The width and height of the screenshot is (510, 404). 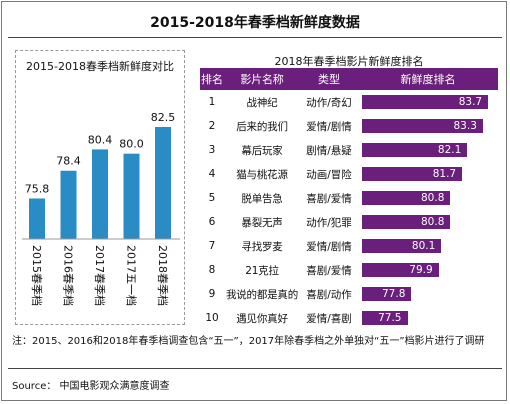 I want to click on score-cell: 83.7, so click(x=428, y=102).